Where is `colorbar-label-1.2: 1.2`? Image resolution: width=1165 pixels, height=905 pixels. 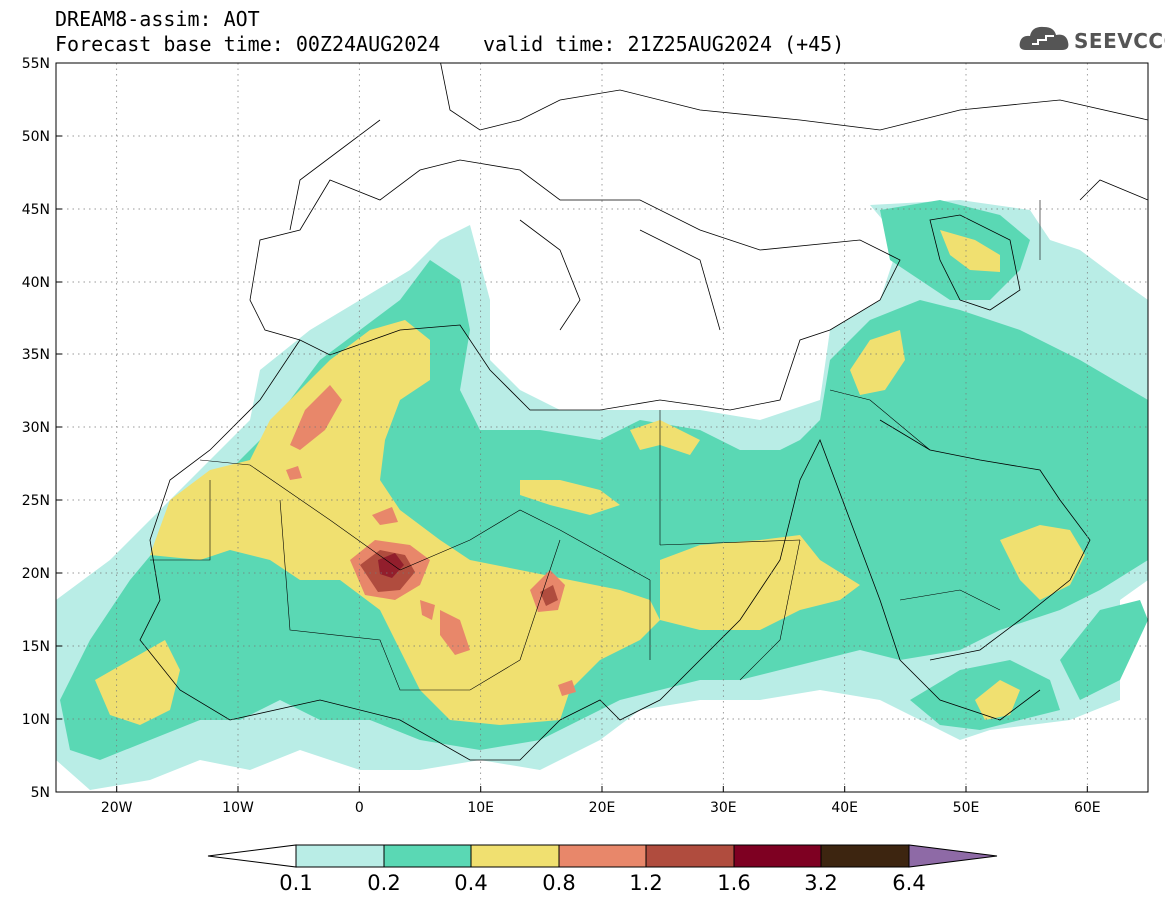
colorbar-label-1.2: 1.2 is located at coordinates (645, 883).